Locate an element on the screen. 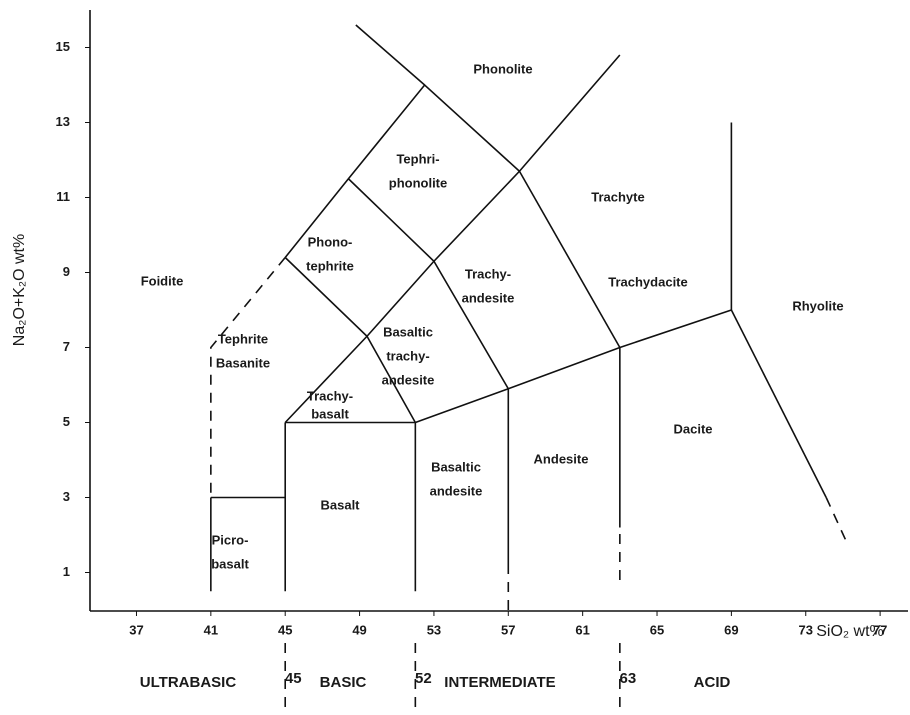  y-tick-label: 5 is located at coordinates (66, 421).